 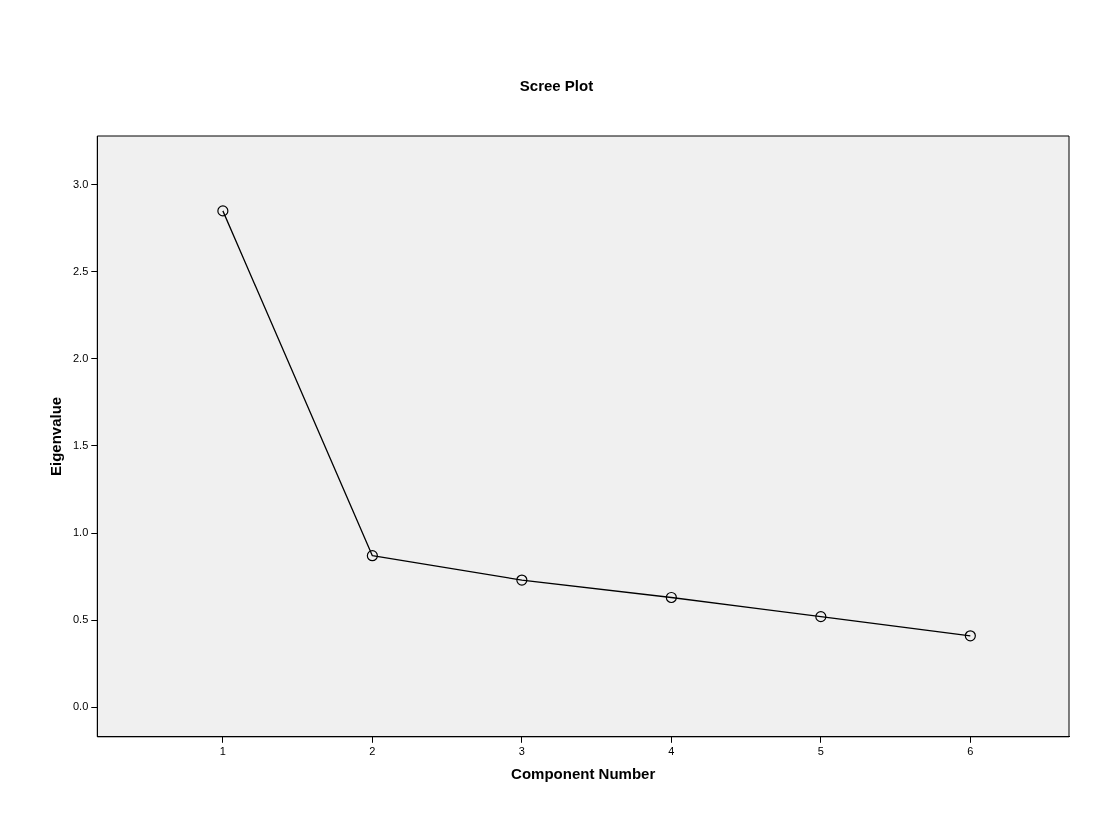 I want to click on x-tick-label: 3, so click(x=521, y=751).